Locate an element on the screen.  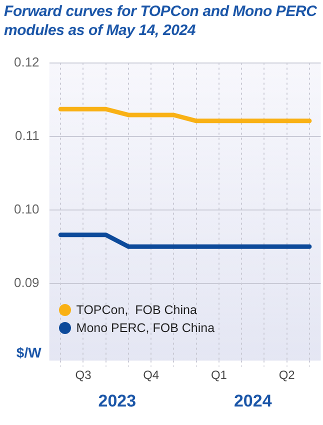
x-tick-label: Q3 is located at coordinates (83, 375).